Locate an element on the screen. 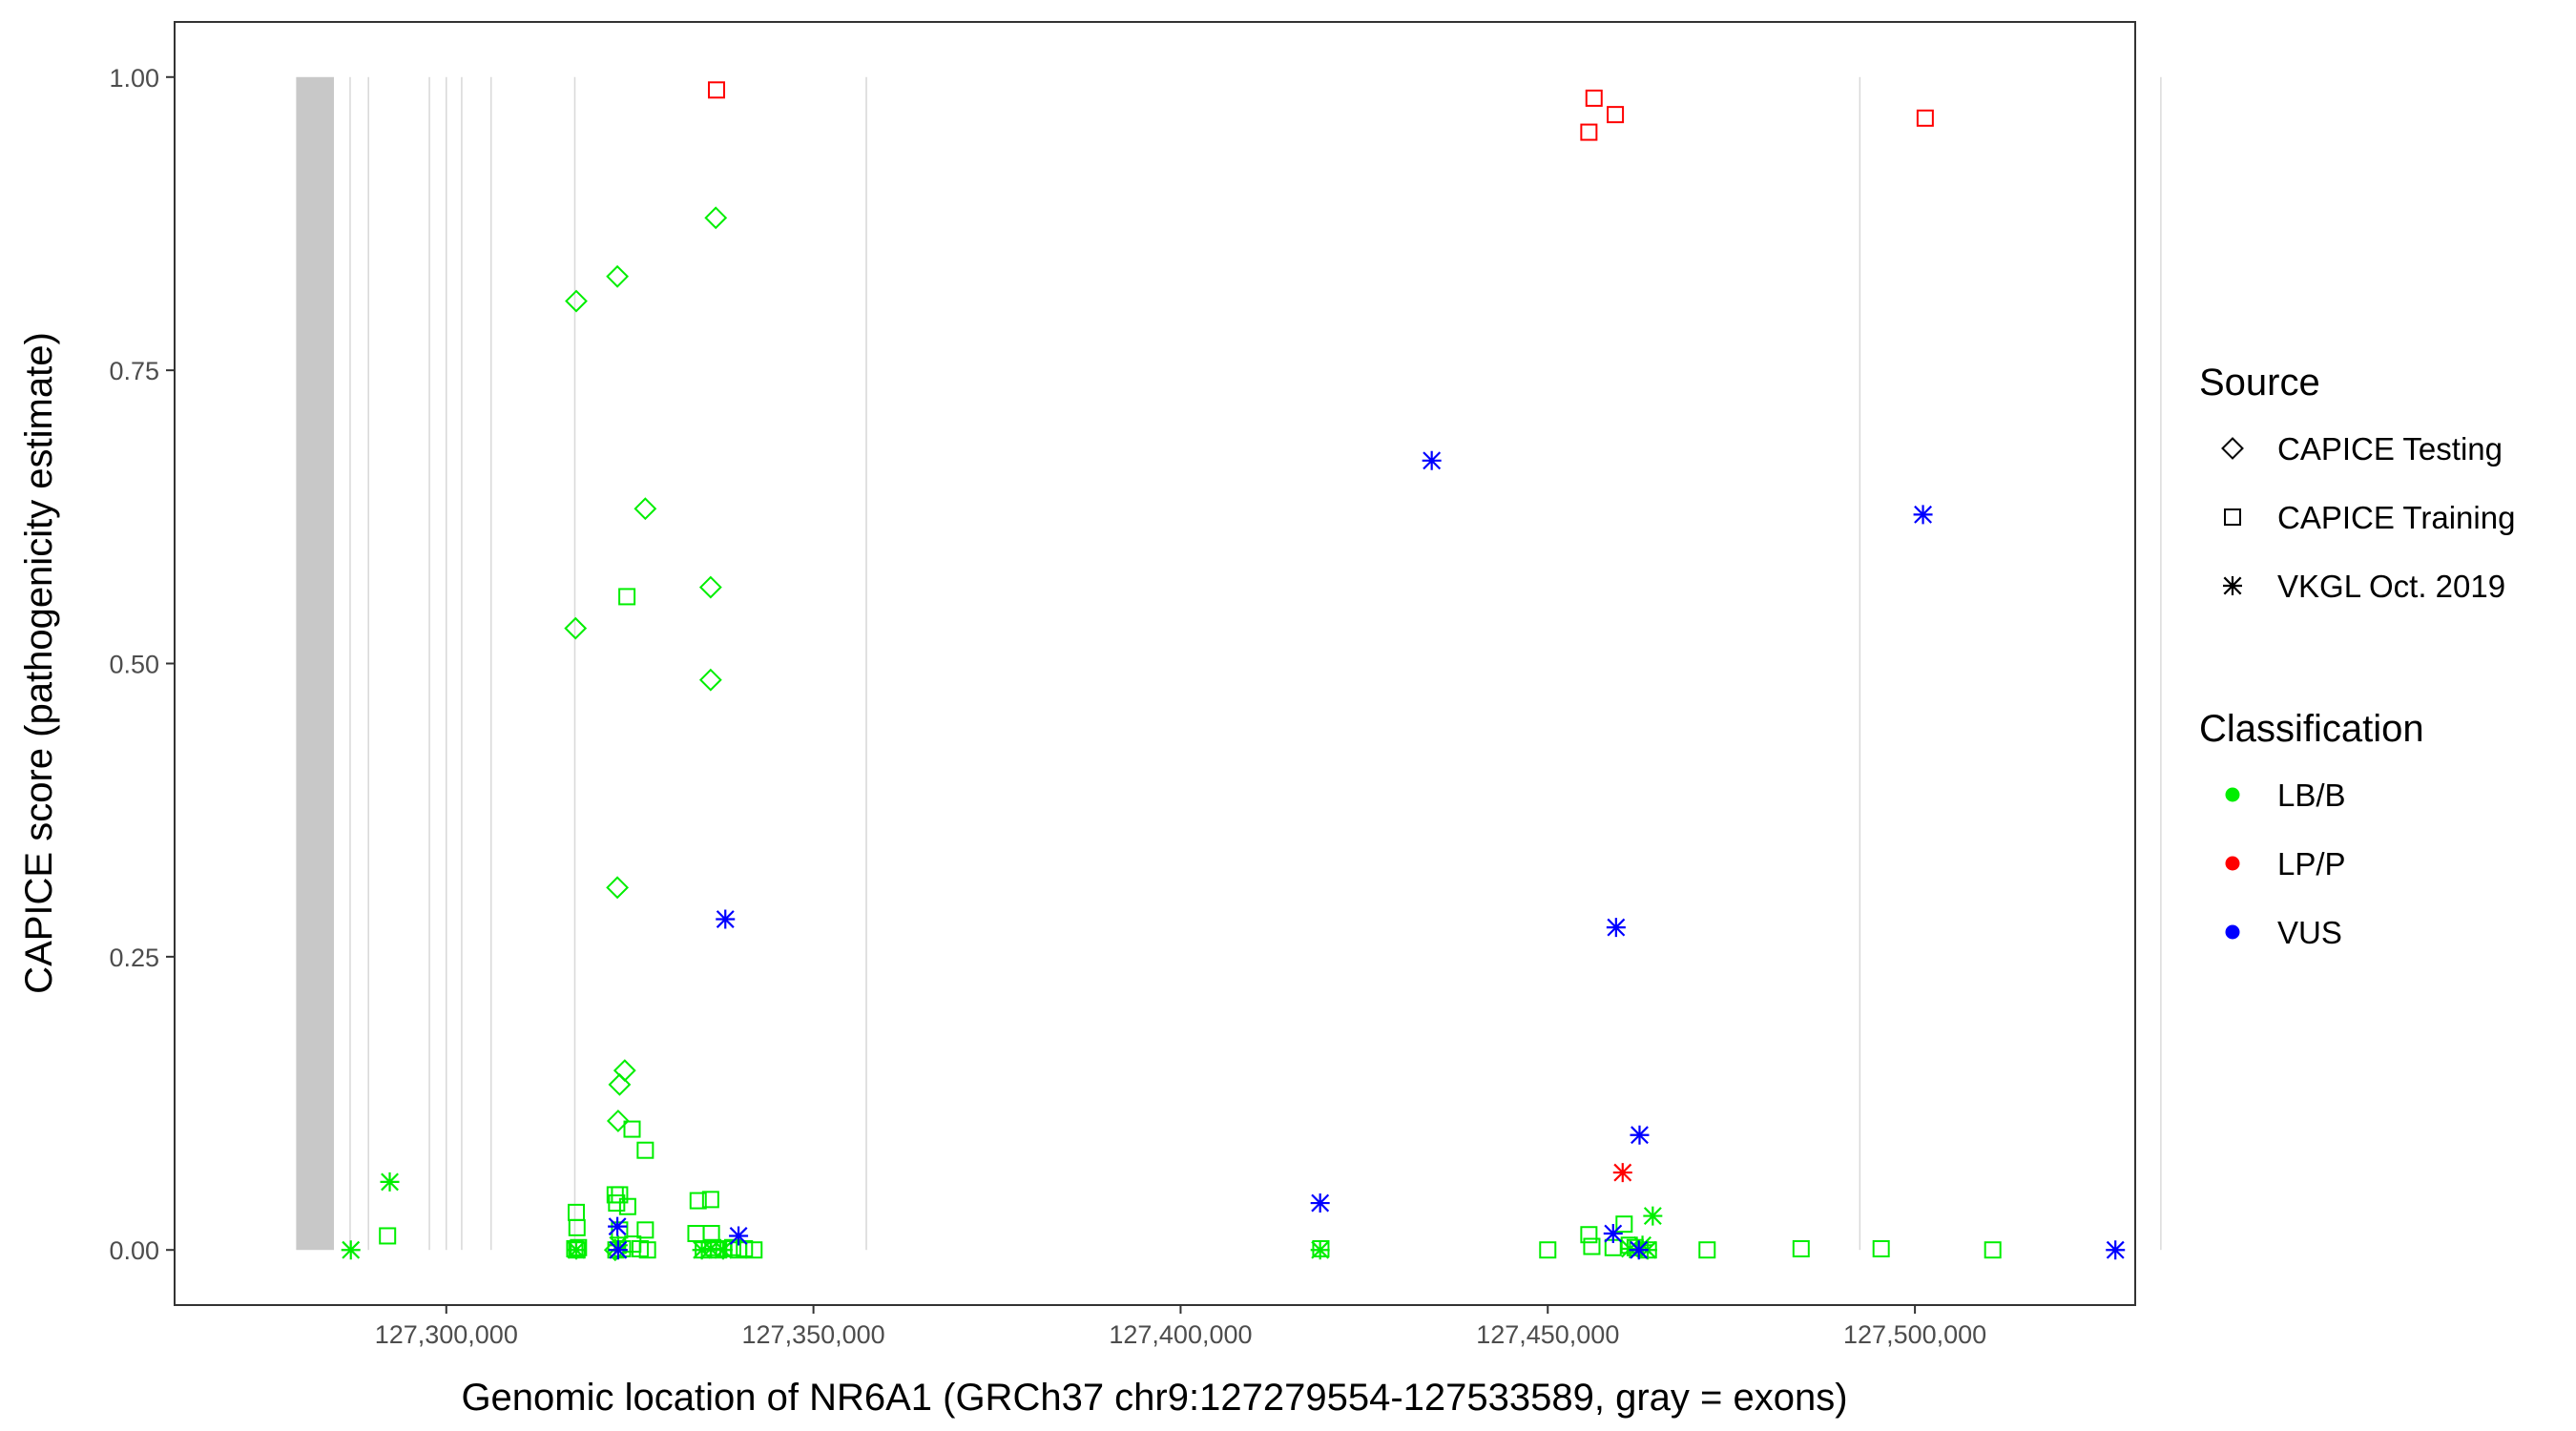 The image size is (2576, 1431). y-tick-label: 0.75 is located at coordinates (134, 371).